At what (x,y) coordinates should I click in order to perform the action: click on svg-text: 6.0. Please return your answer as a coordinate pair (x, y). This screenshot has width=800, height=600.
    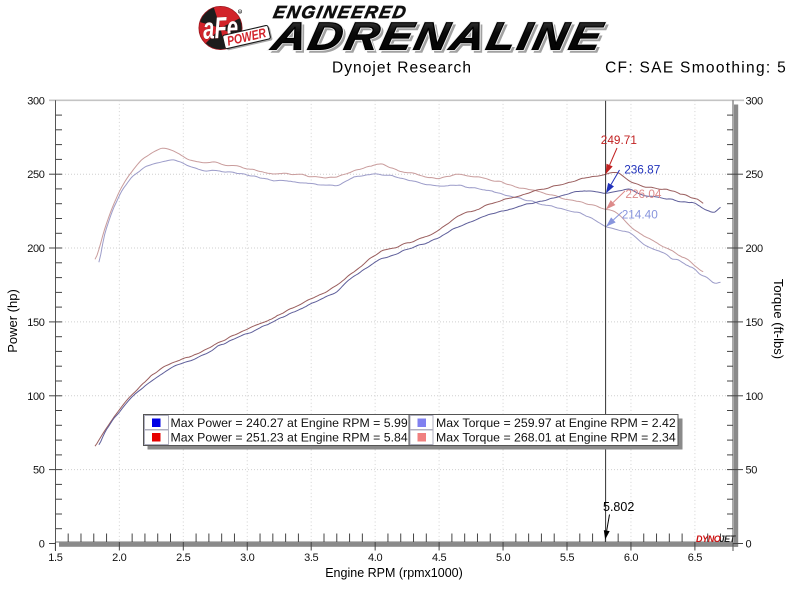
    Looking at the image, I should click on (631, 558).